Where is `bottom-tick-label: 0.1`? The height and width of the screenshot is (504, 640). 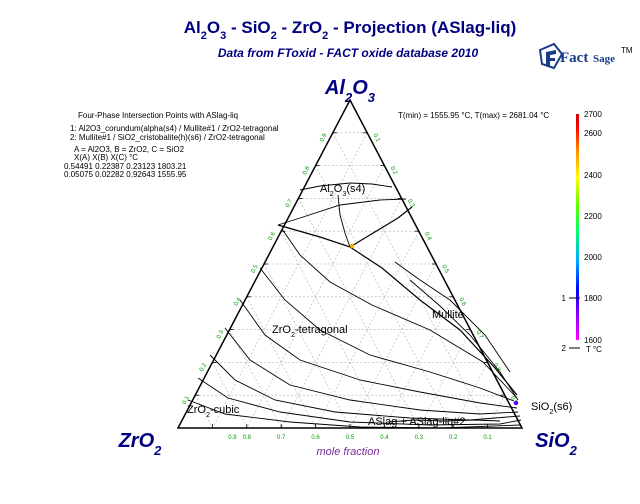
bottom-tick-label: 0.1 is located at coordinates (487, 438).